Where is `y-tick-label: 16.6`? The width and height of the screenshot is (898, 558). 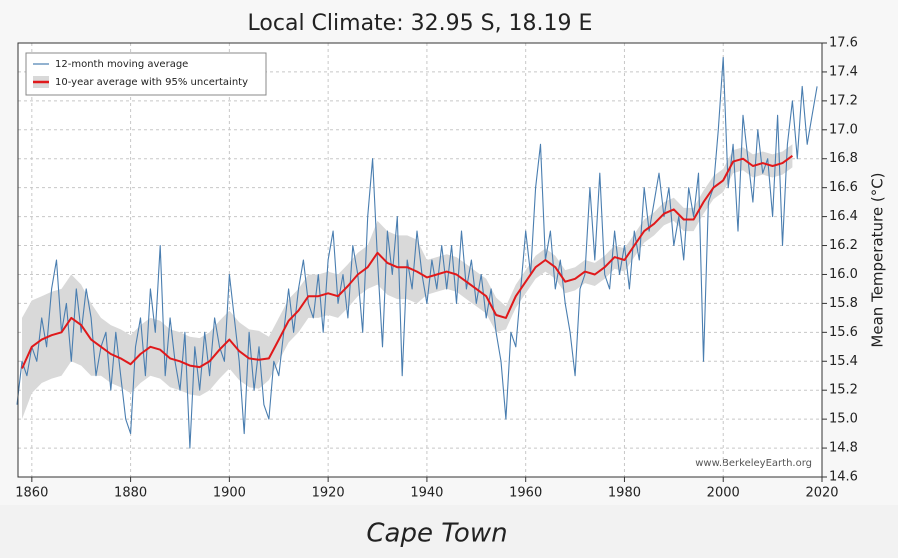 y-tick-label: 16.6 is located at coordinates (843, 187).